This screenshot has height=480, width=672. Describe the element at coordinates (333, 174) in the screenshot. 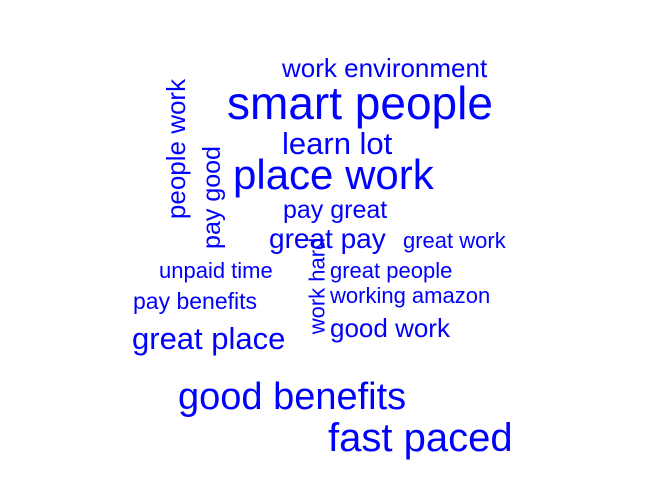

I see `word-place-work: place work` at that location.